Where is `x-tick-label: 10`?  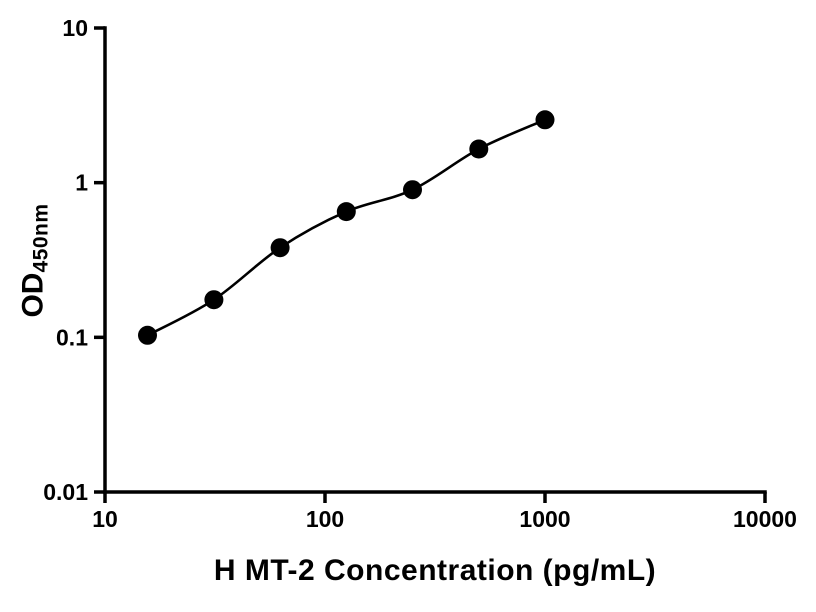 x-tick-label: 10 is located at coordinates (105, 519).